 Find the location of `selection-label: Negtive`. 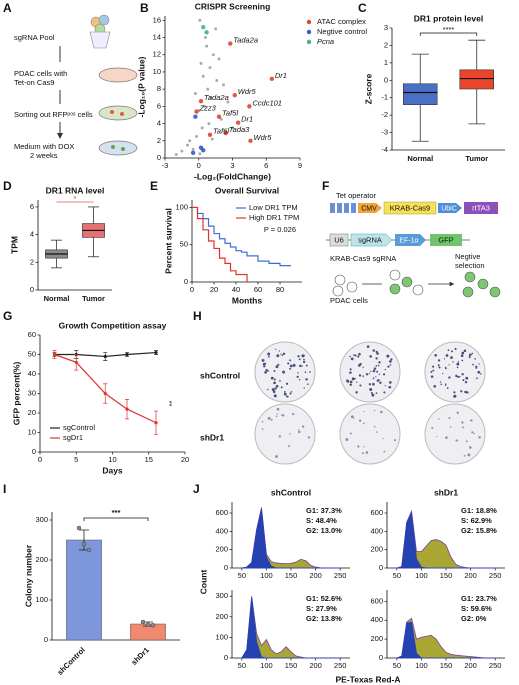

selection-label: Negtive is located at coordinates (467, 256).